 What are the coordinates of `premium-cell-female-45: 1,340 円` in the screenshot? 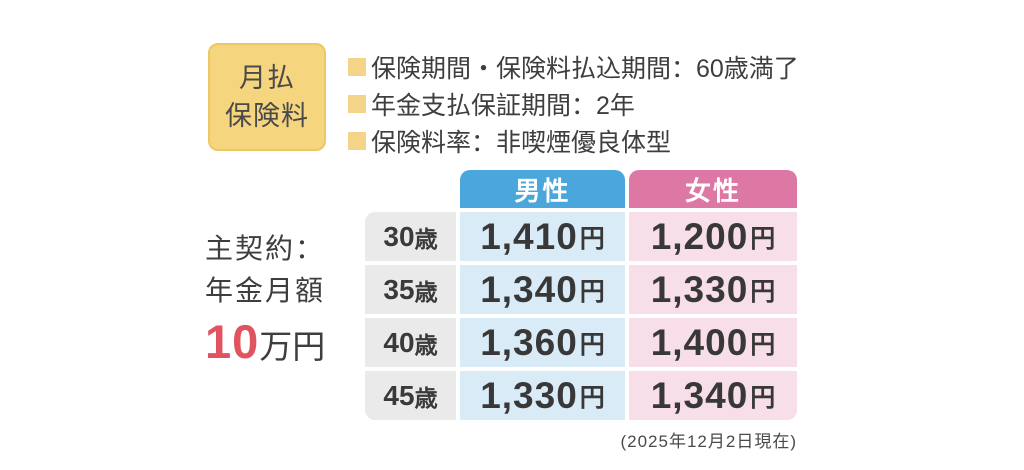 It's located at (713, 395).